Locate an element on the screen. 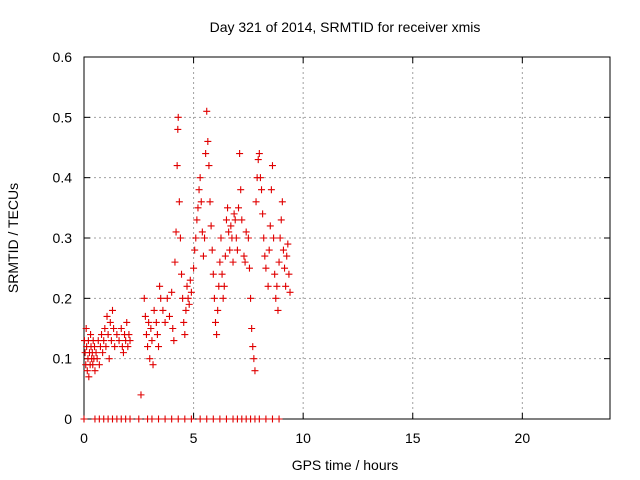 The image size is (640, 480). y-tick-label: 0 is located at coordinates (68, 419).